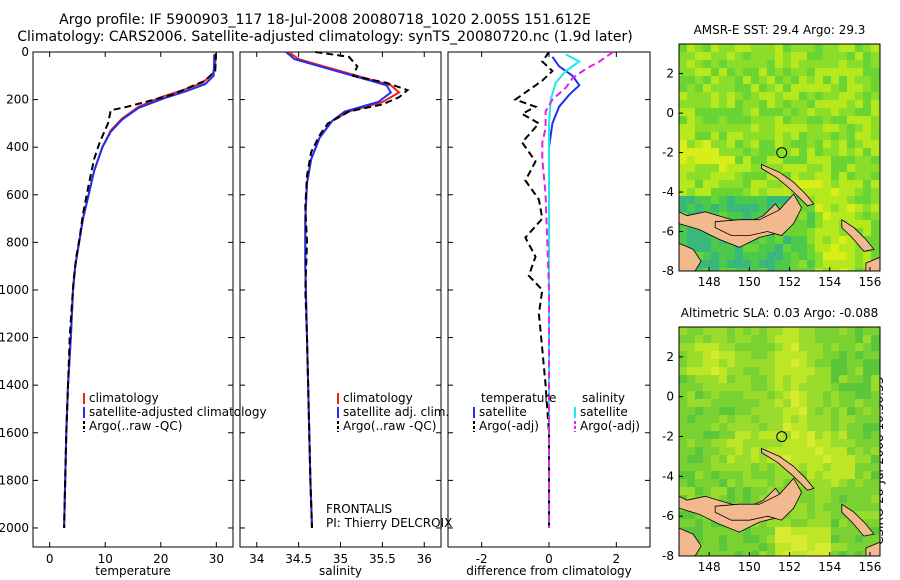 Image resolution: width=900 pixels, height=580 pixels. What do you see at coordinates (25, 52) in the screenshot?
I see `temperature-ytick-label: 0` at bounding box center [25, 52].